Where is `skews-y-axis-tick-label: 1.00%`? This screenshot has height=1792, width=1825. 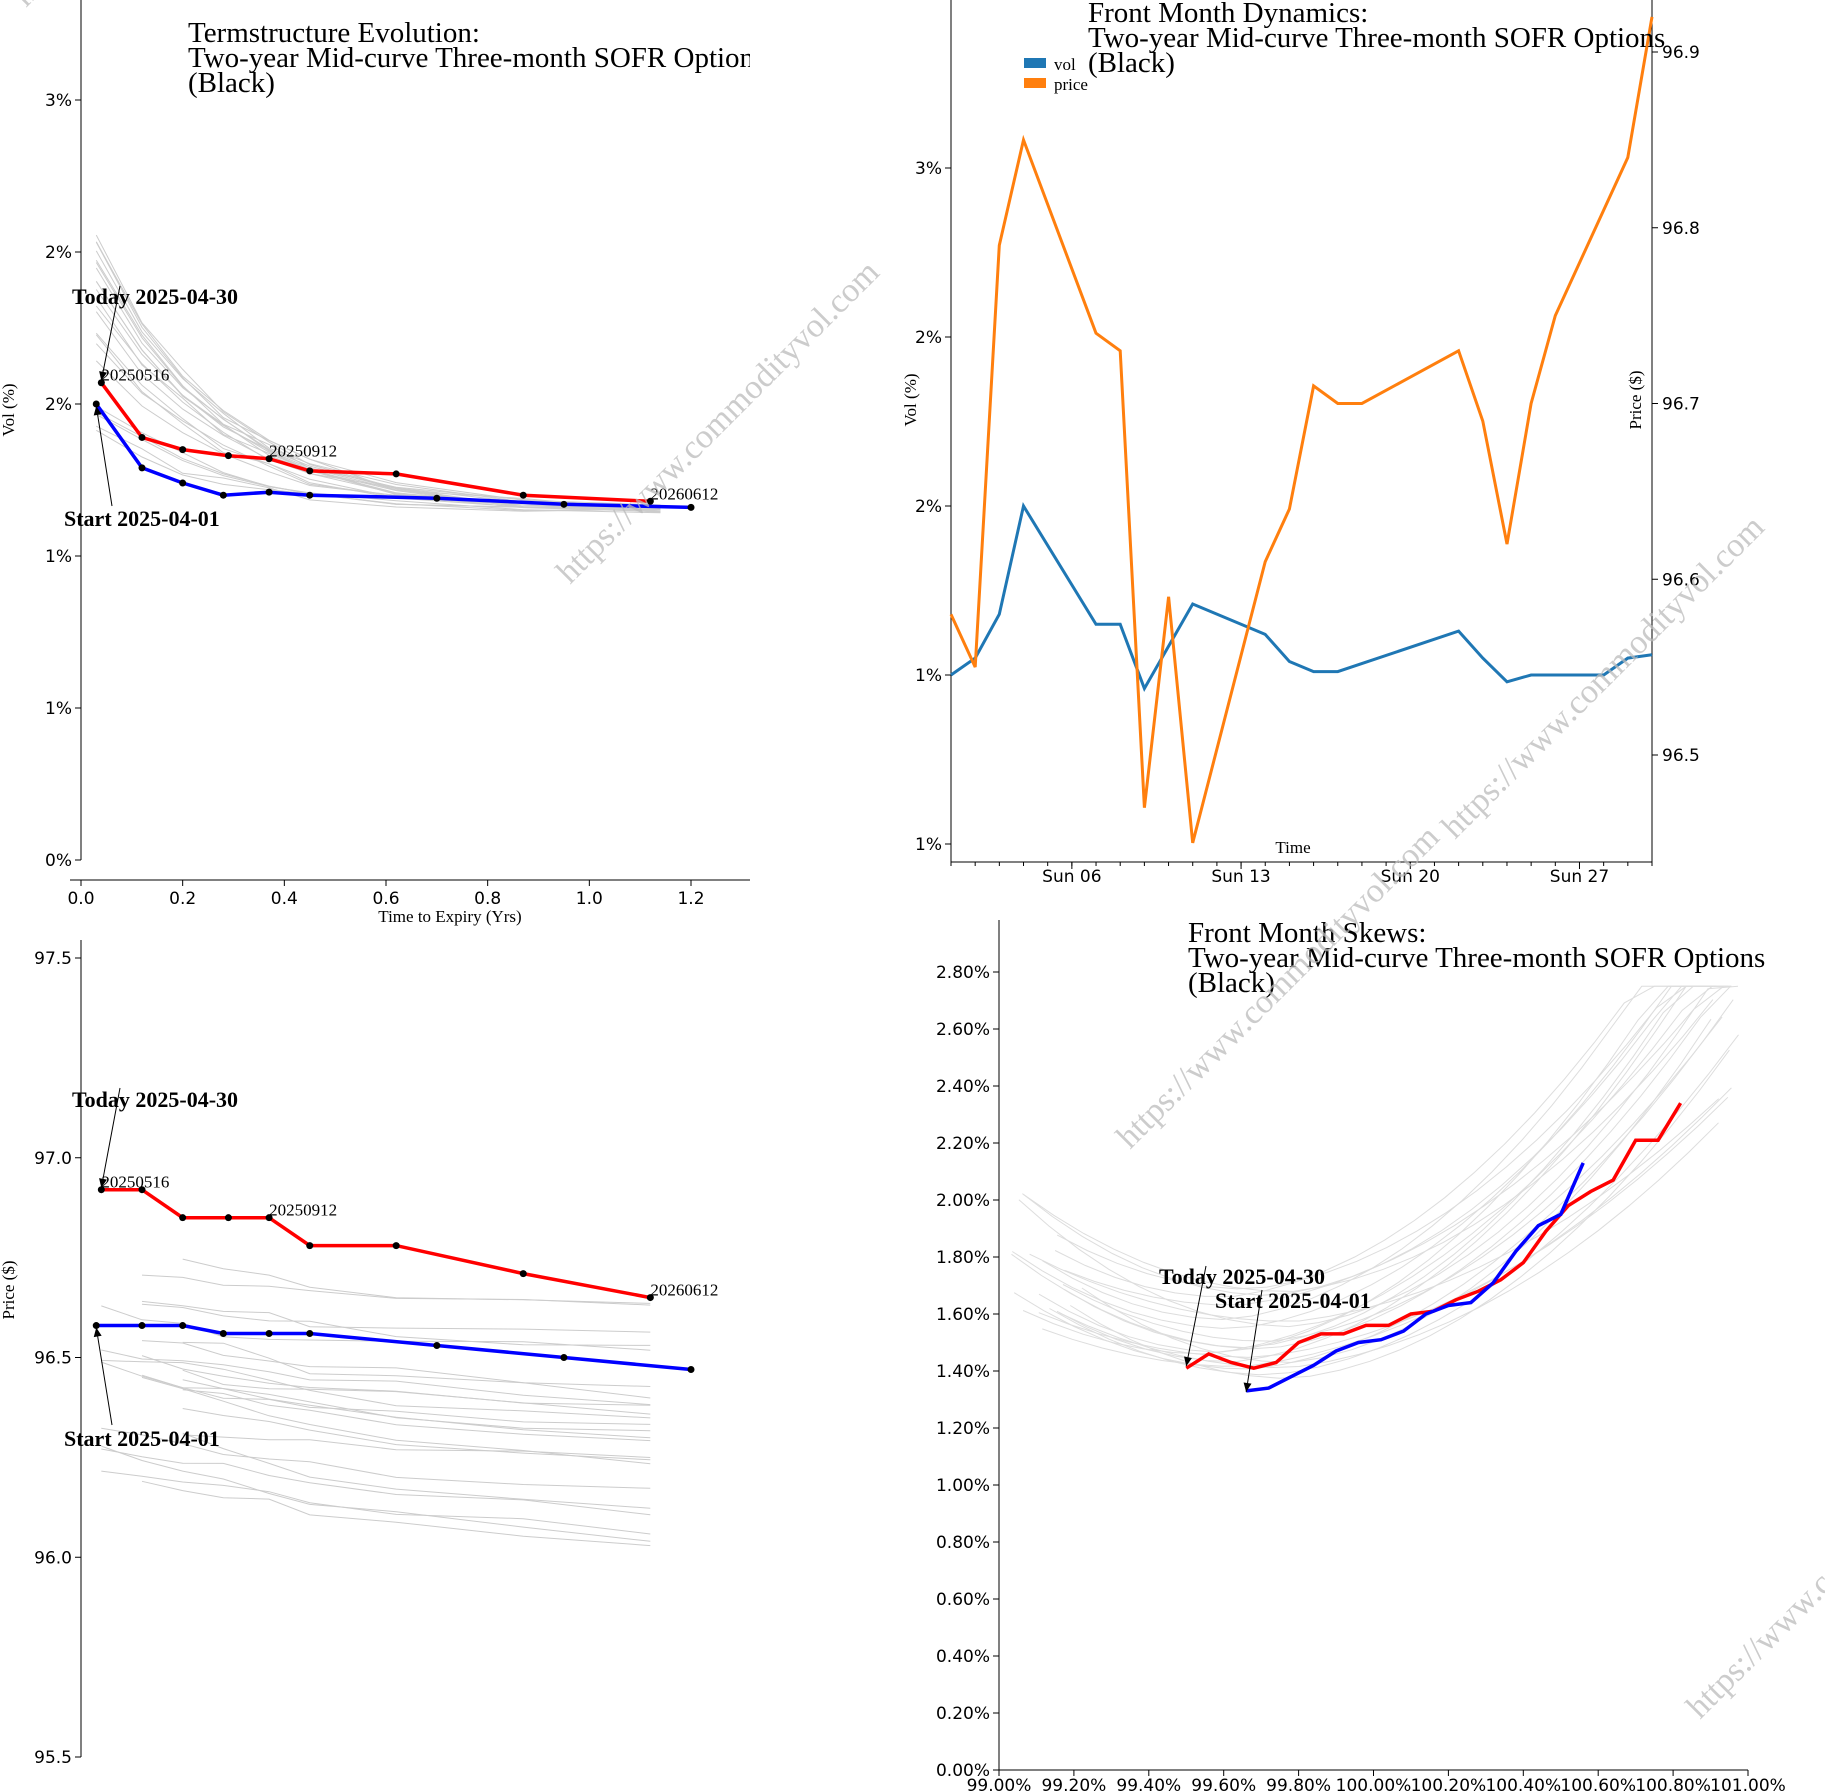
skews-y-axis-tick-label: 1.00% is located at coordinates (963, 1486).